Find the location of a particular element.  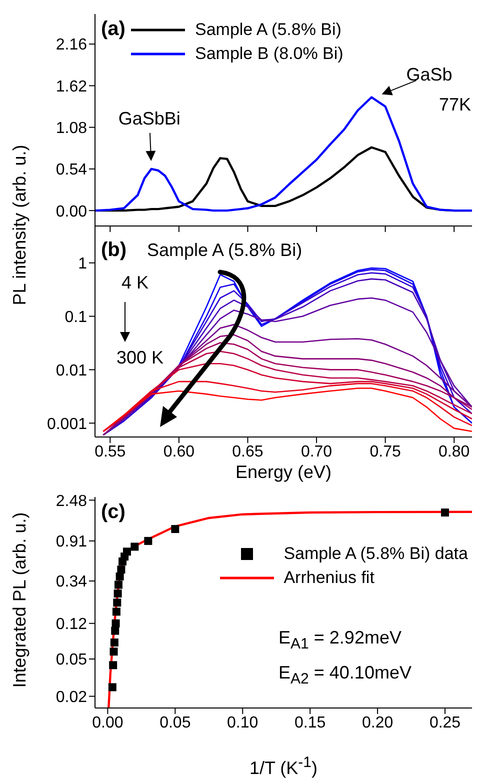

legend-label: Sample A (5.8% Bi) is located at coordinates (268, 30).